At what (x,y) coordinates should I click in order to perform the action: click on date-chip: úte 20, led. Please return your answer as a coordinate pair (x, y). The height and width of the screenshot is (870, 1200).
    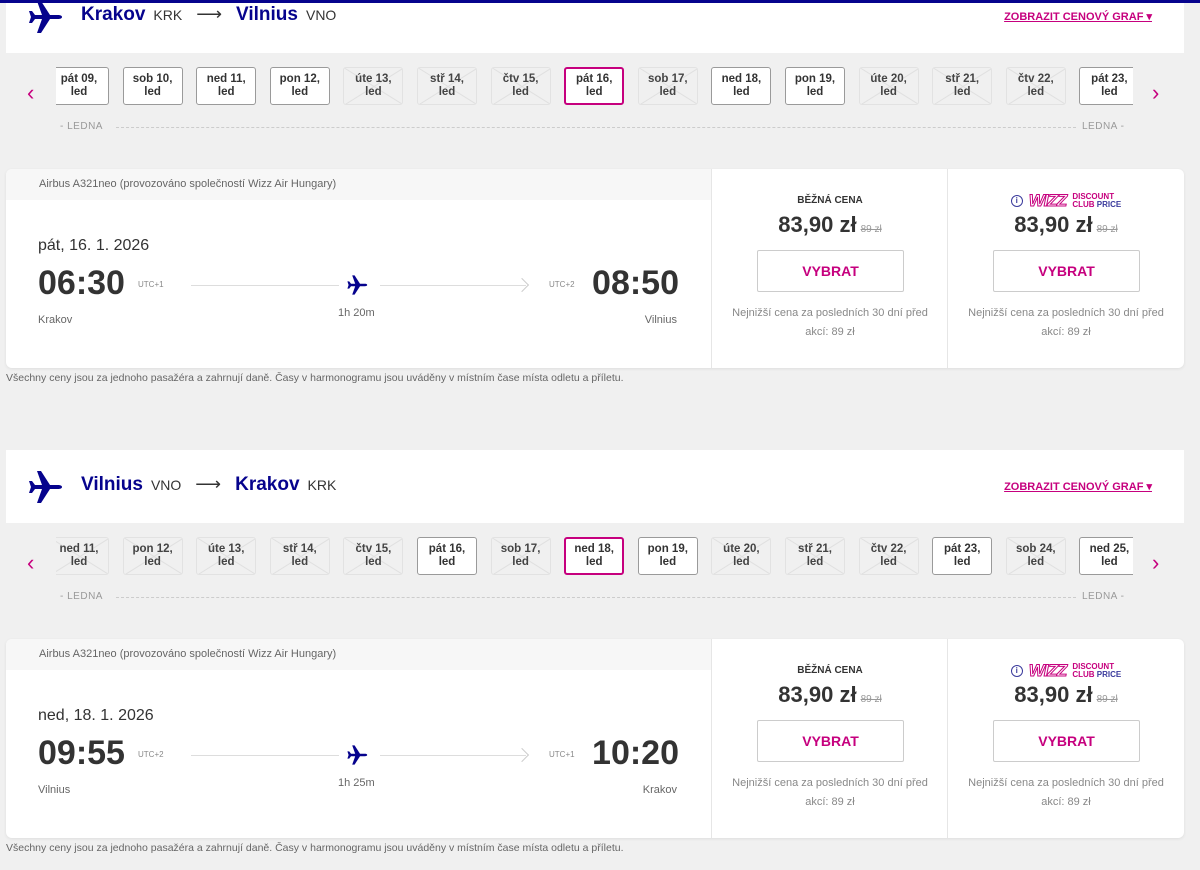
    Looking at the image, I should click on (741, 556).